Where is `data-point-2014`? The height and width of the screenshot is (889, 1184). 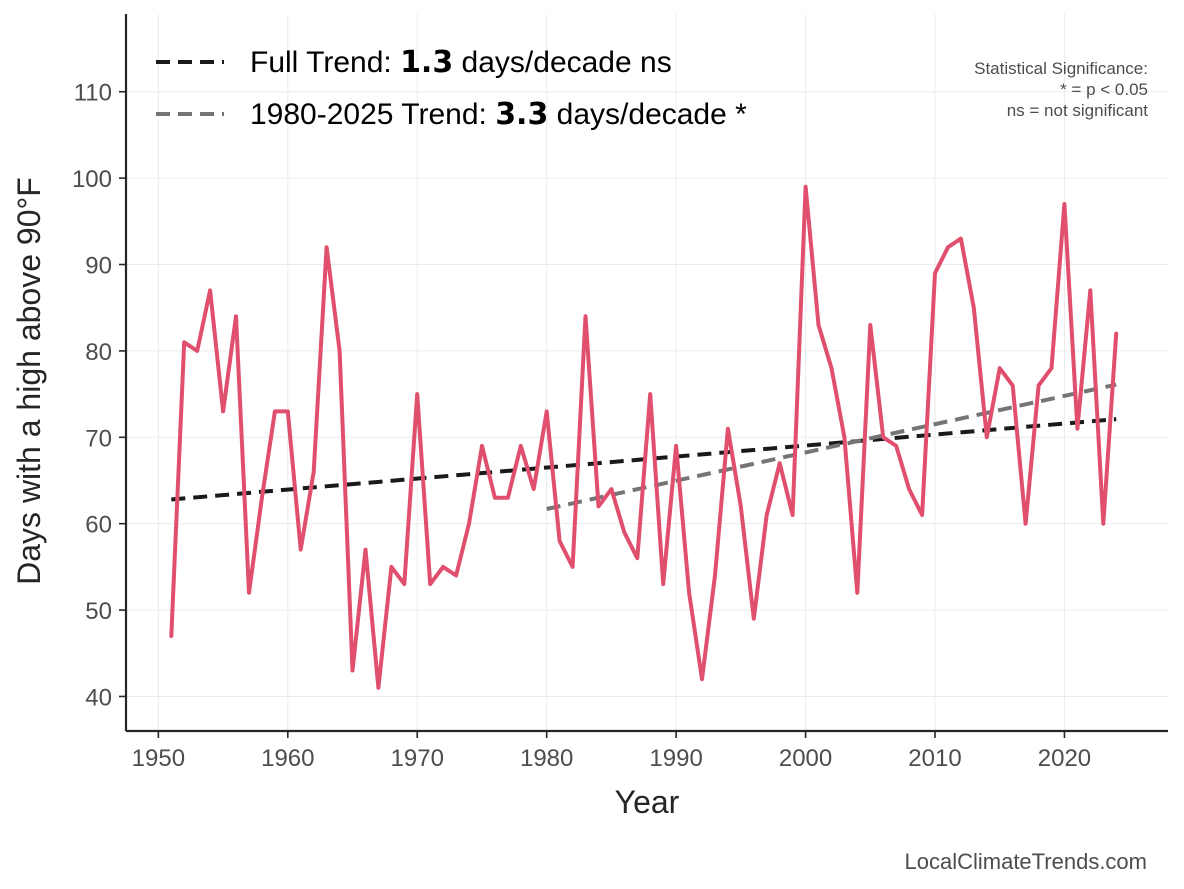
data-point-2014 is located at coordinates (987, 437).